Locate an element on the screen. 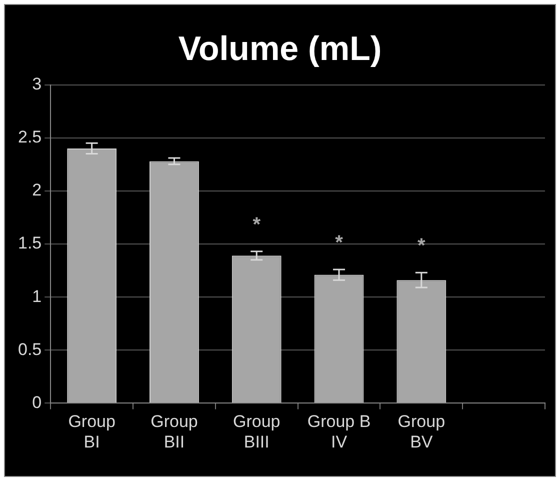 This screenshot has width=560, height=481. x-tick-label: Group BIII is located at coordinates (256, 432).